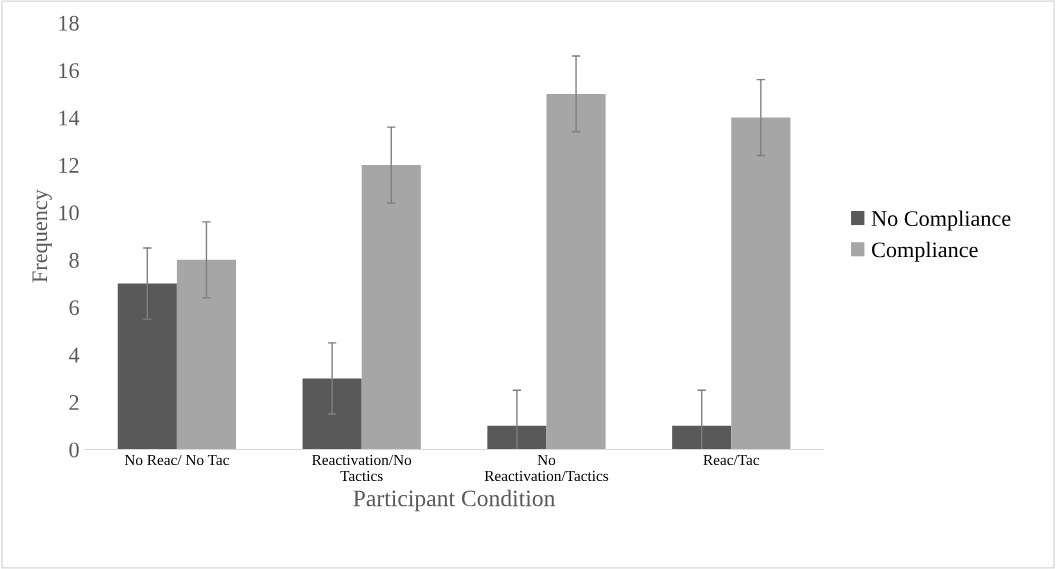 The height and width of the screenshot is (569, 1056). Describe the element at coordinates (74, 260) in the screenshot. I see `y-tick-label: 8` at that location.